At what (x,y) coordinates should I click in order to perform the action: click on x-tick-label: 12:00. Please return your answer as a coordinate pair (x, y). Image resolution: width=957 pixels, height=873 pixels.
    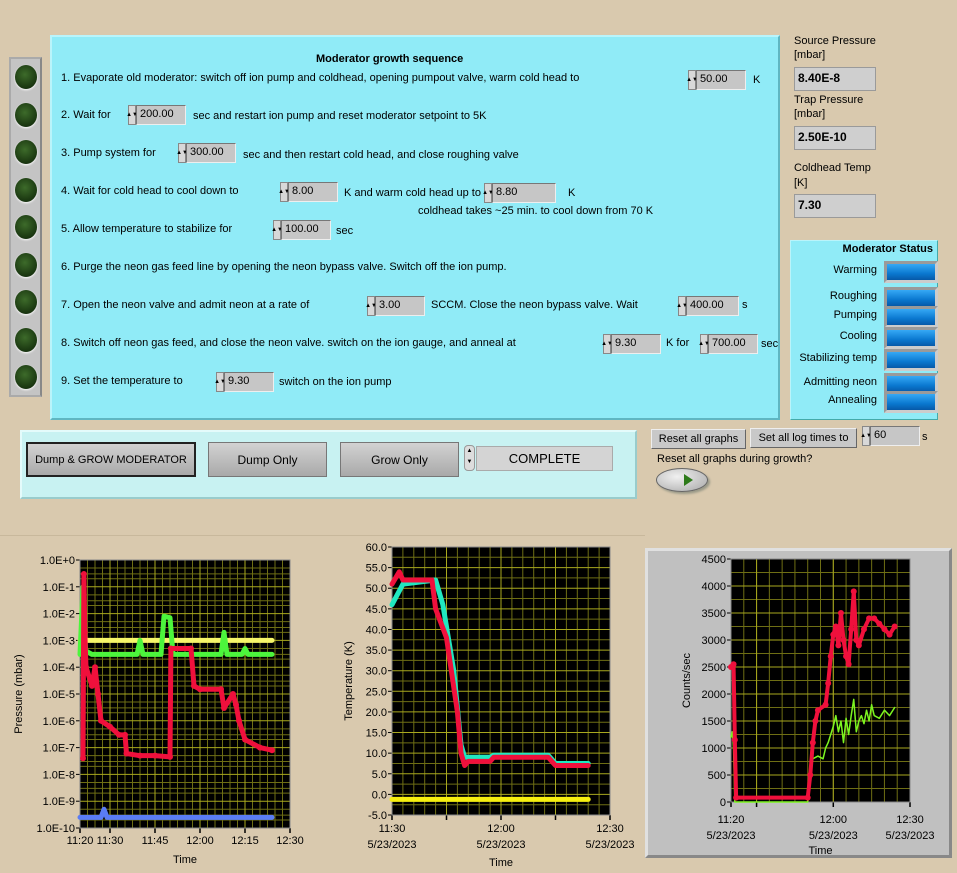
    Looking at the image, I should click on (501, 829).